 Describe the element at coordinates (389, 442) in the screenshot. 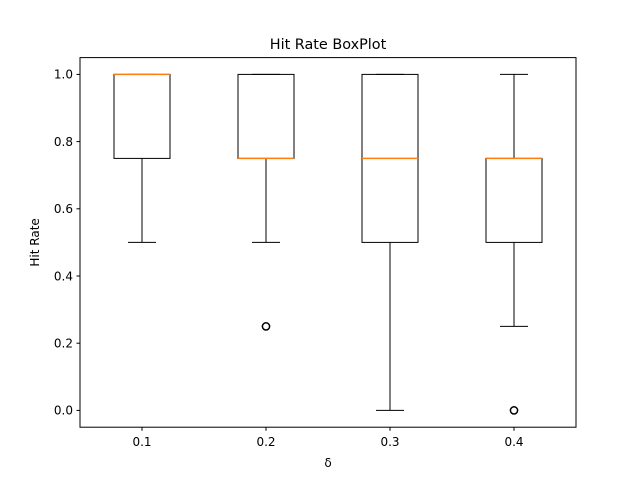

I see `x-tick-label: 0.3` at that location.